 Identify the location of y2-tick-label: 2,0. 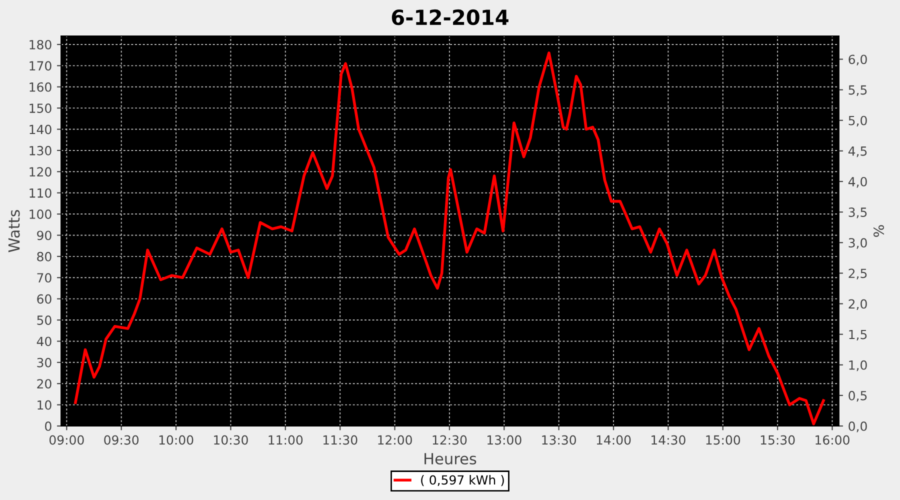
(857, 304).